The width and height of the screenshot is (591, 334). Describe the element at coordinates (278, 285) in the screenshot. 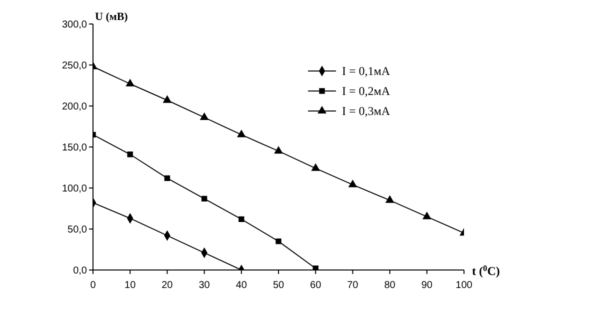

I see `x-tick-label: 50` at that location.